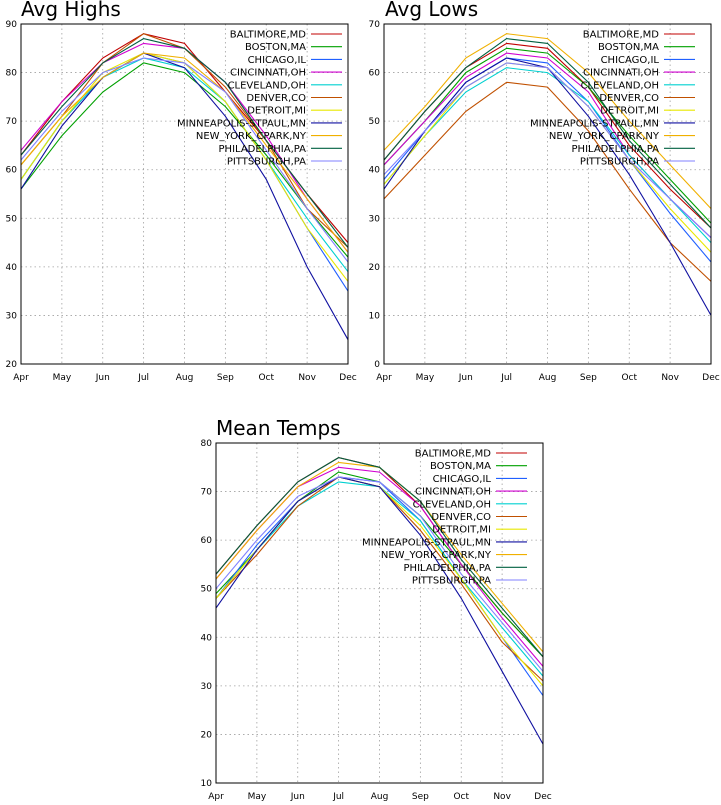  Describe the element at coordinates (12, 25) in the screenshot. I see `y-tick-label: 90` at that location.